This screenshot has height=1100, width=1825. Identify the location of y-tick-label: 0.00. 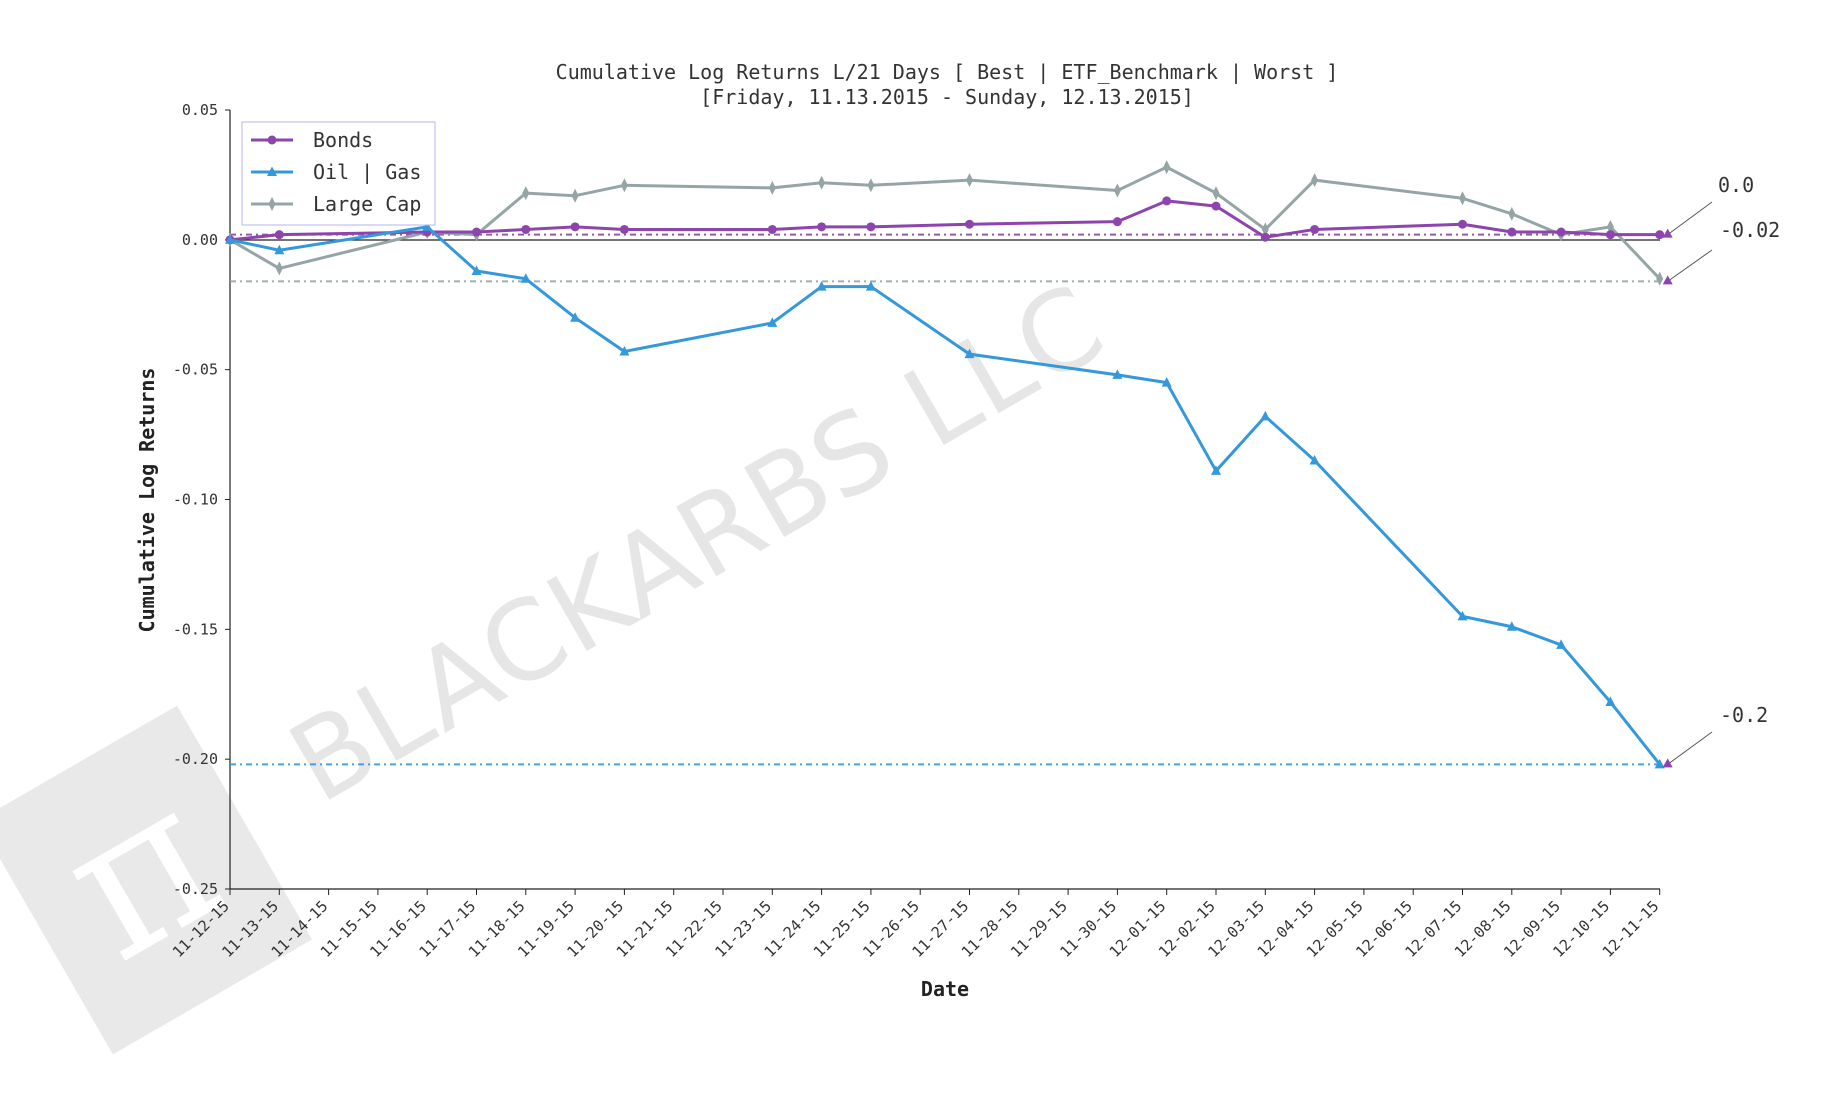
(200, 240).